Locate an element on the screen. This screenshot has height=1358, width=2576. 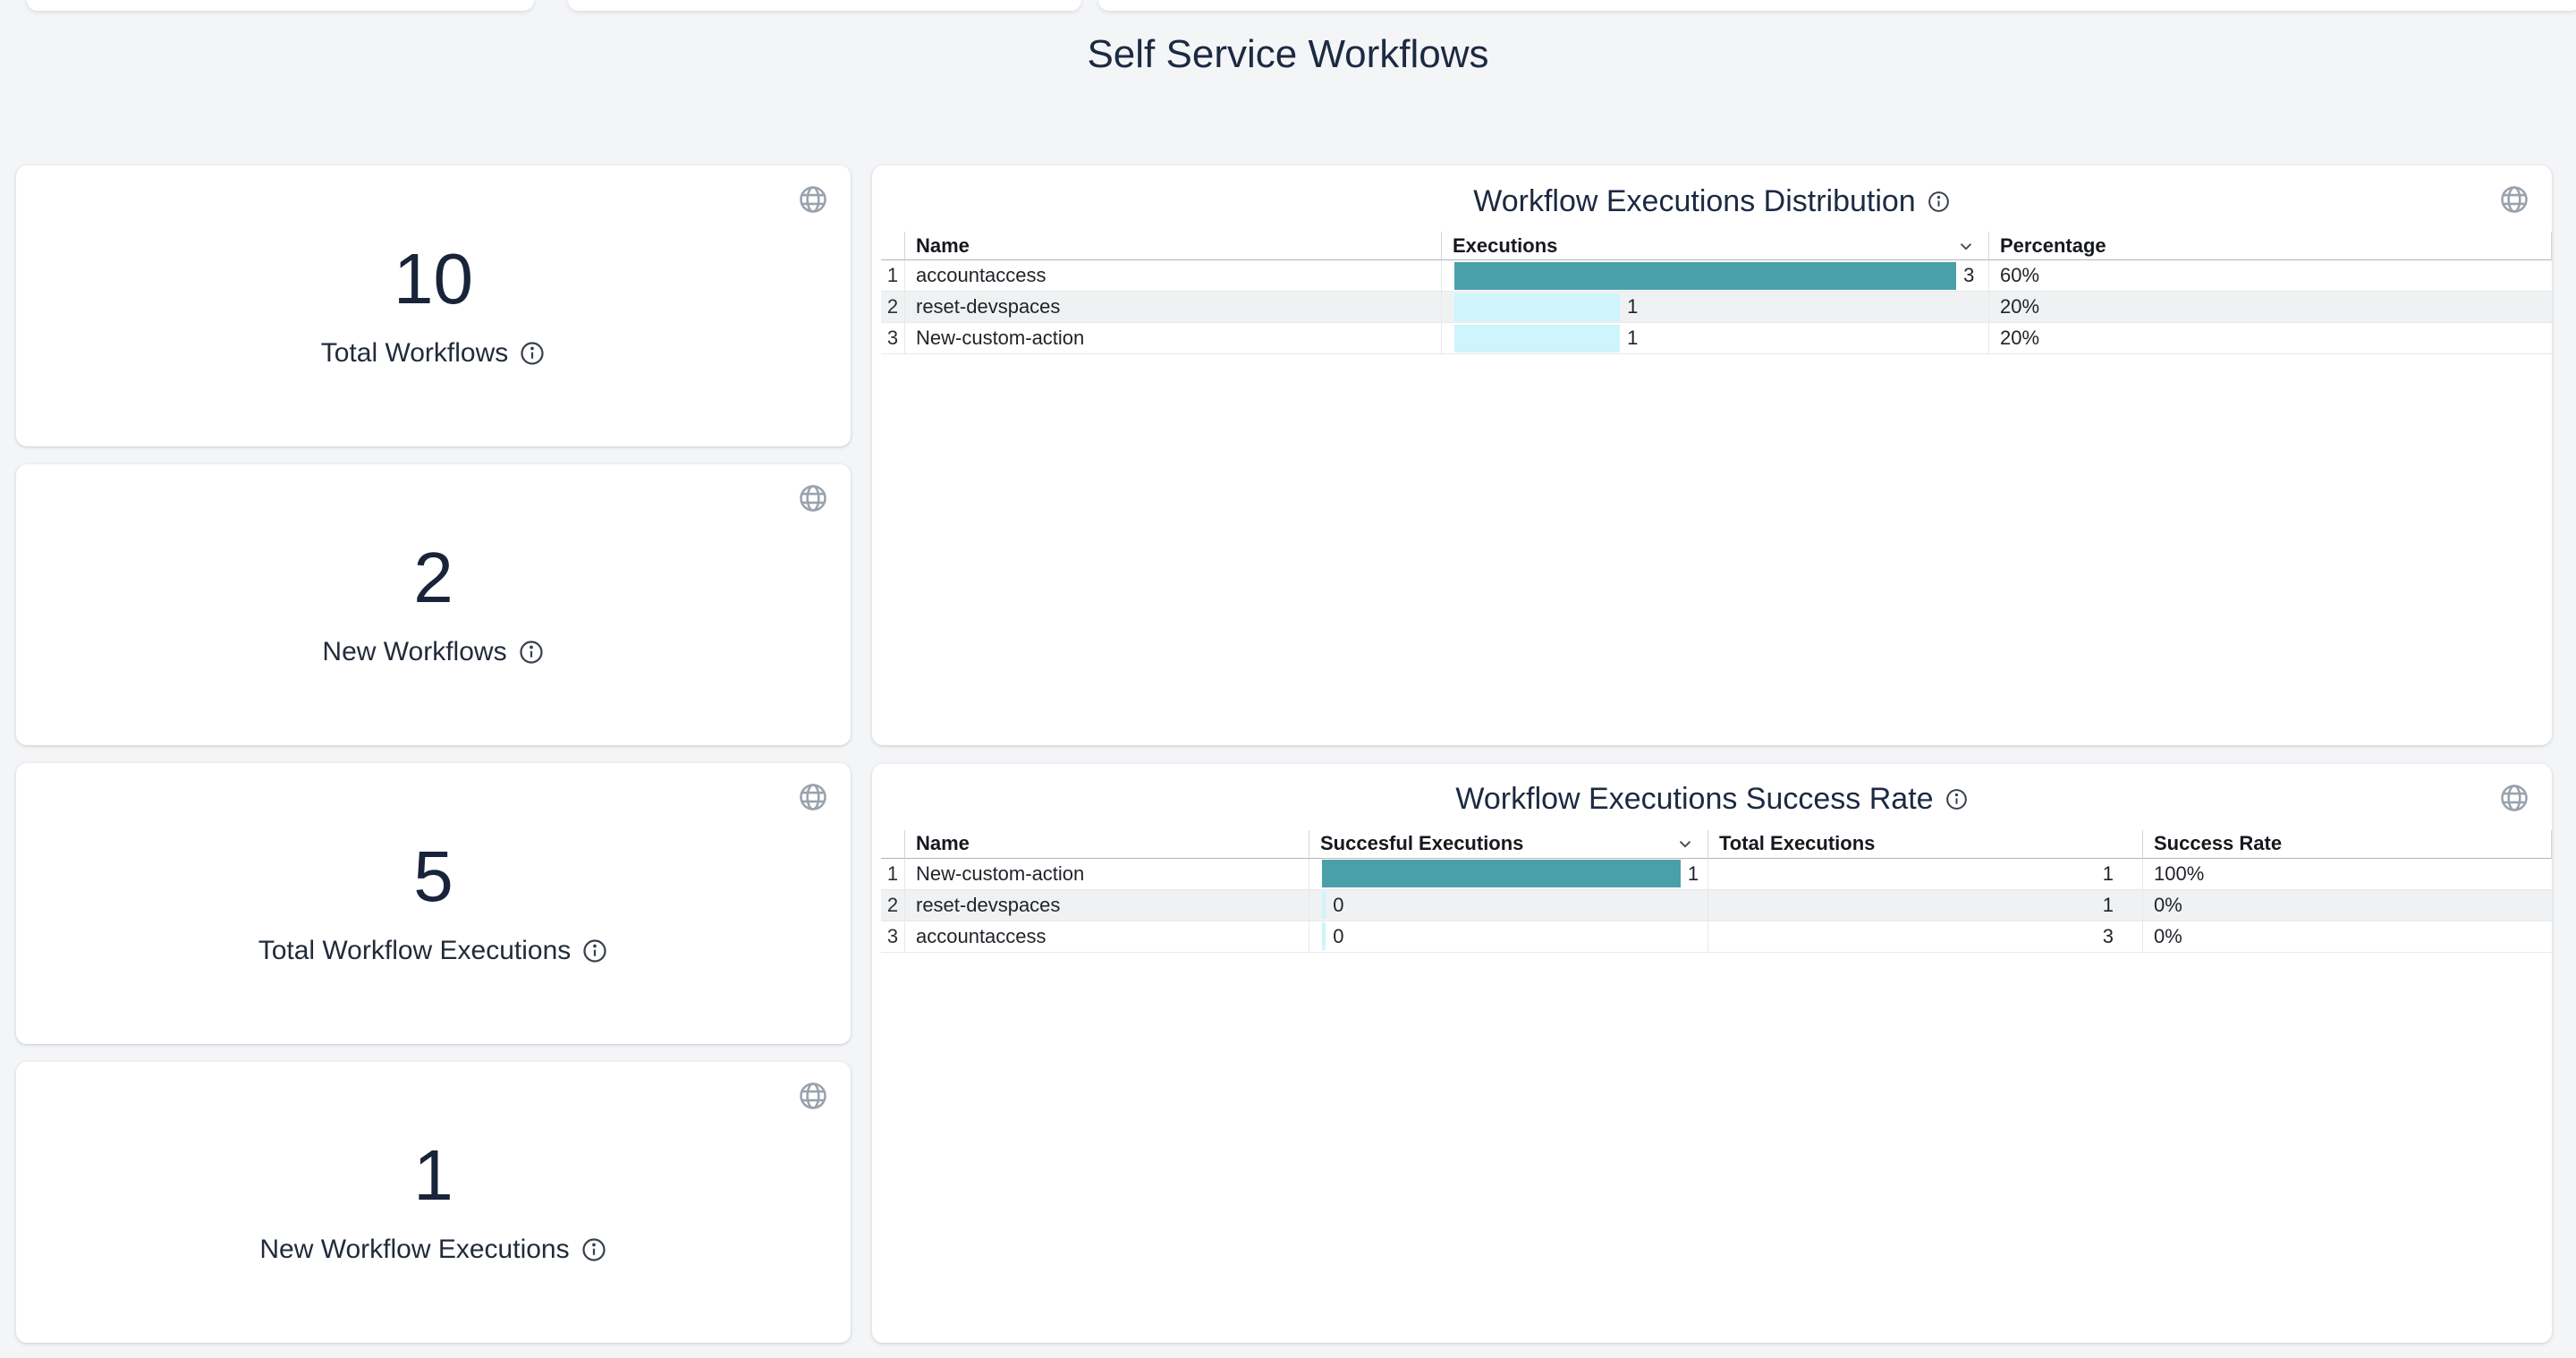
panel-title: Workflow Executions Distribution is located at coordinates (1694, 200).